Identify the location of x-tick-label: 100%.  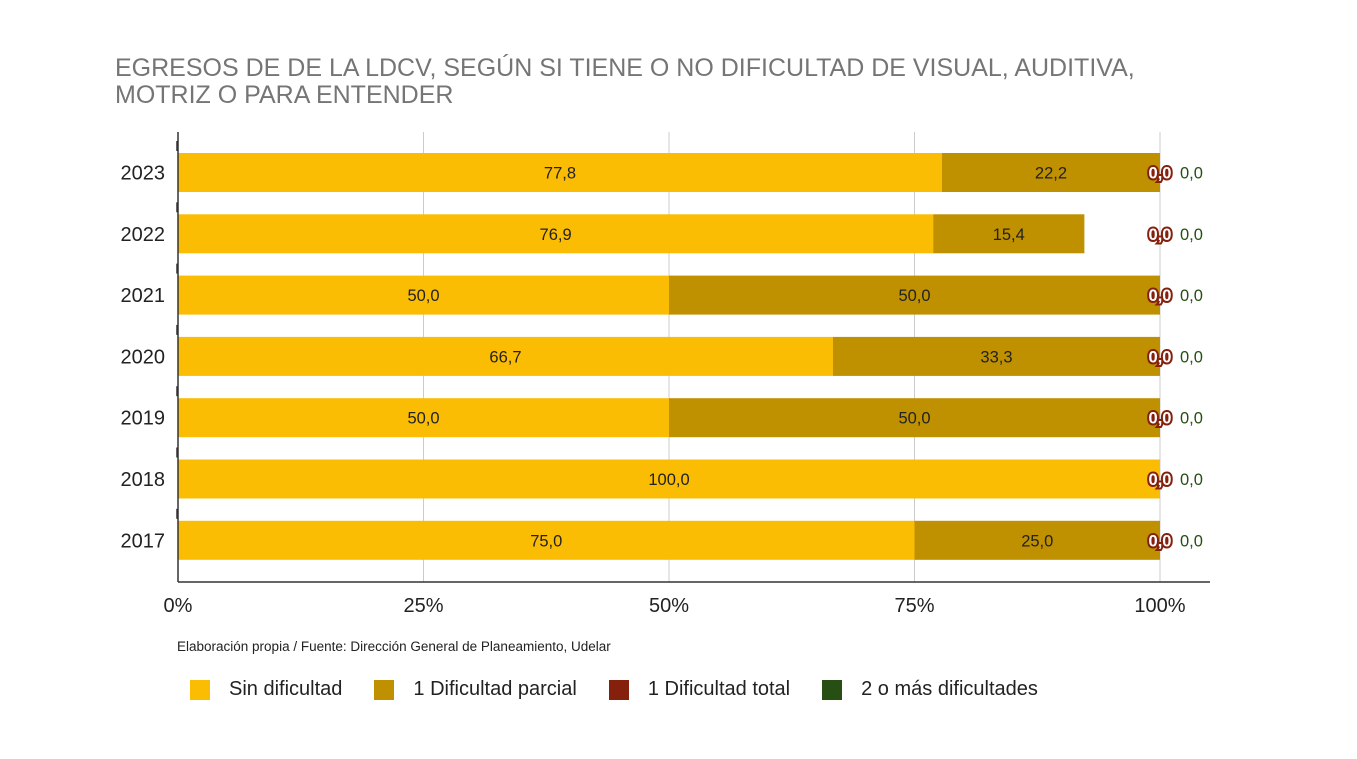
(1159, 606).